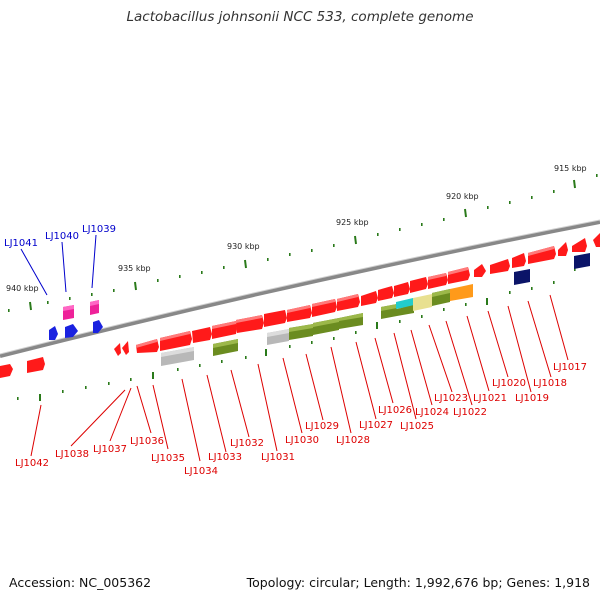 The image size is (600, 600). What do you see at coordinates (376, 425) in the screenshot?
I see `gene-label-lj1027: LJ1027` at bounding box center [376, 425].